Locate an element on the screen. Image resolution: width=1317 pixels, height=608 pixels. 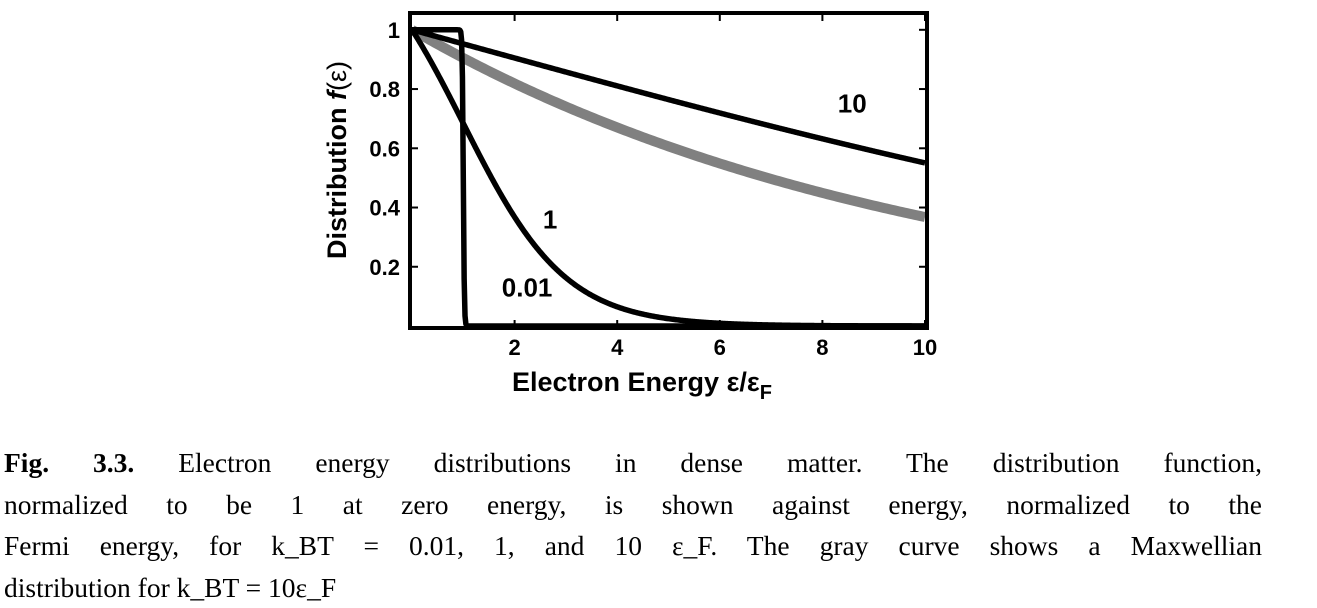
x-tick-label: 8 is located at coordinates (822, 347).